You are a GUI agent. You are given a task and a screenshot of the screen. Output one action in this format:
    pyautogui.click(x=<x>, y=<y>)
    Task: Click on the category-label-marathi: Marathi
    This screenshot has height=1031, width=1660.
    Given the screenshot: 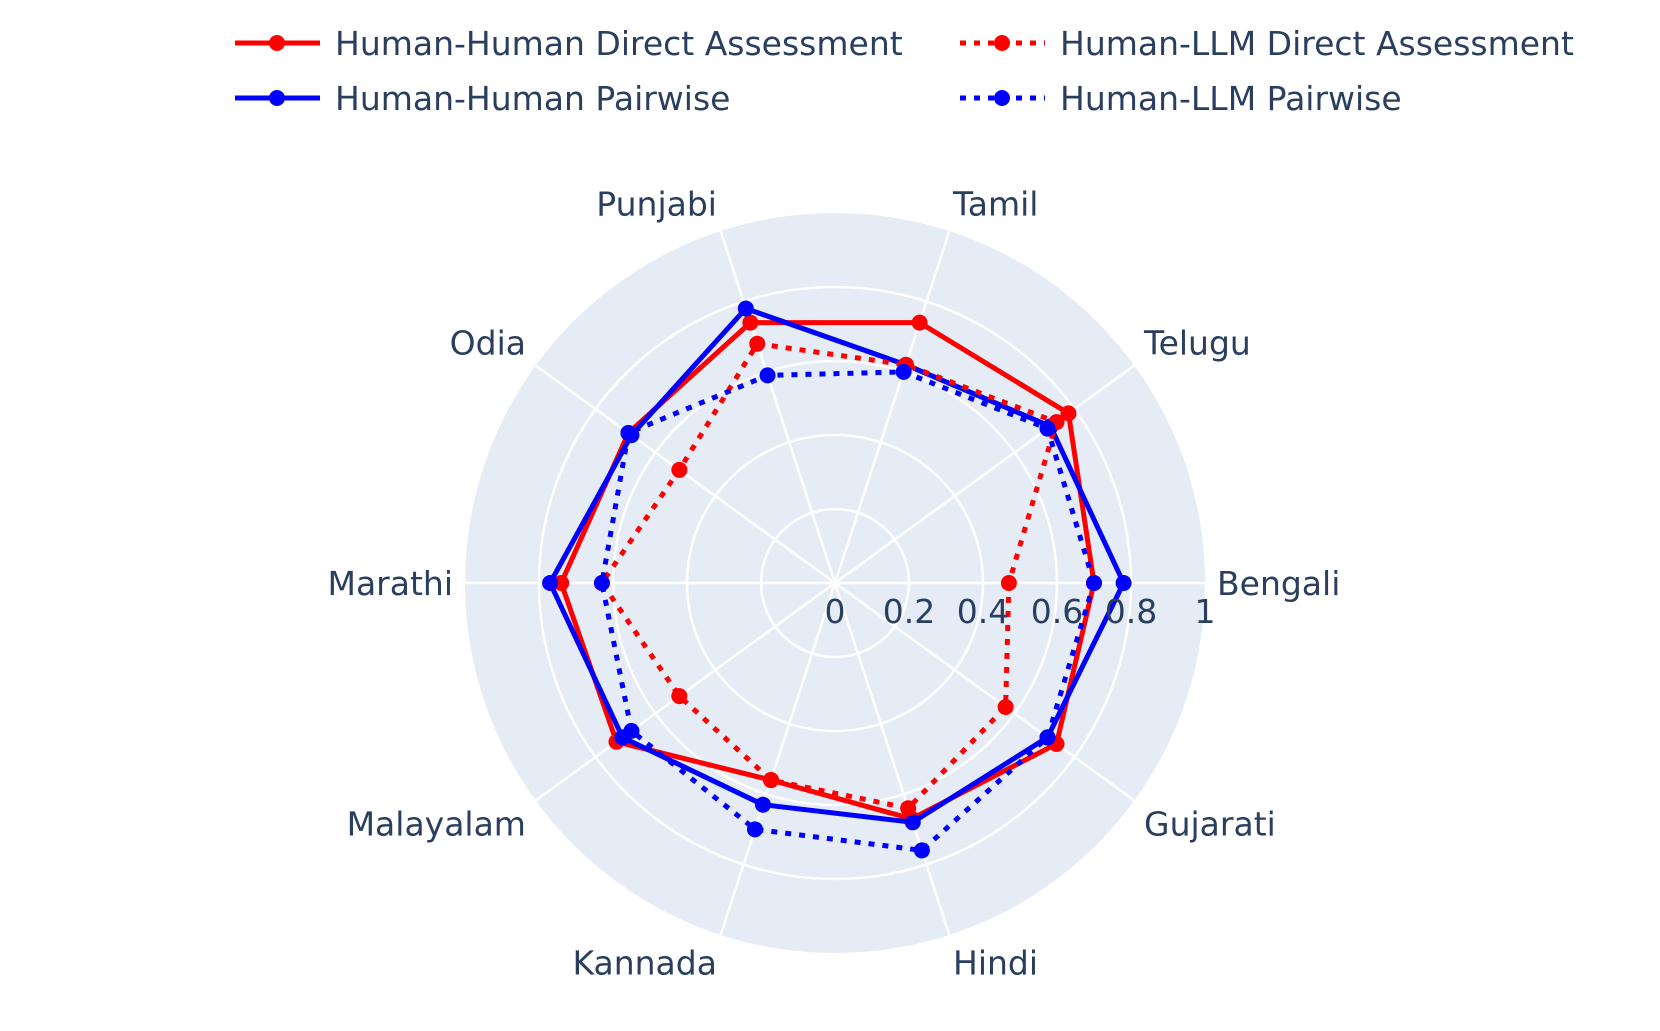 What is the action you would take?
    pyautogui.click(x=390, y=583)
    